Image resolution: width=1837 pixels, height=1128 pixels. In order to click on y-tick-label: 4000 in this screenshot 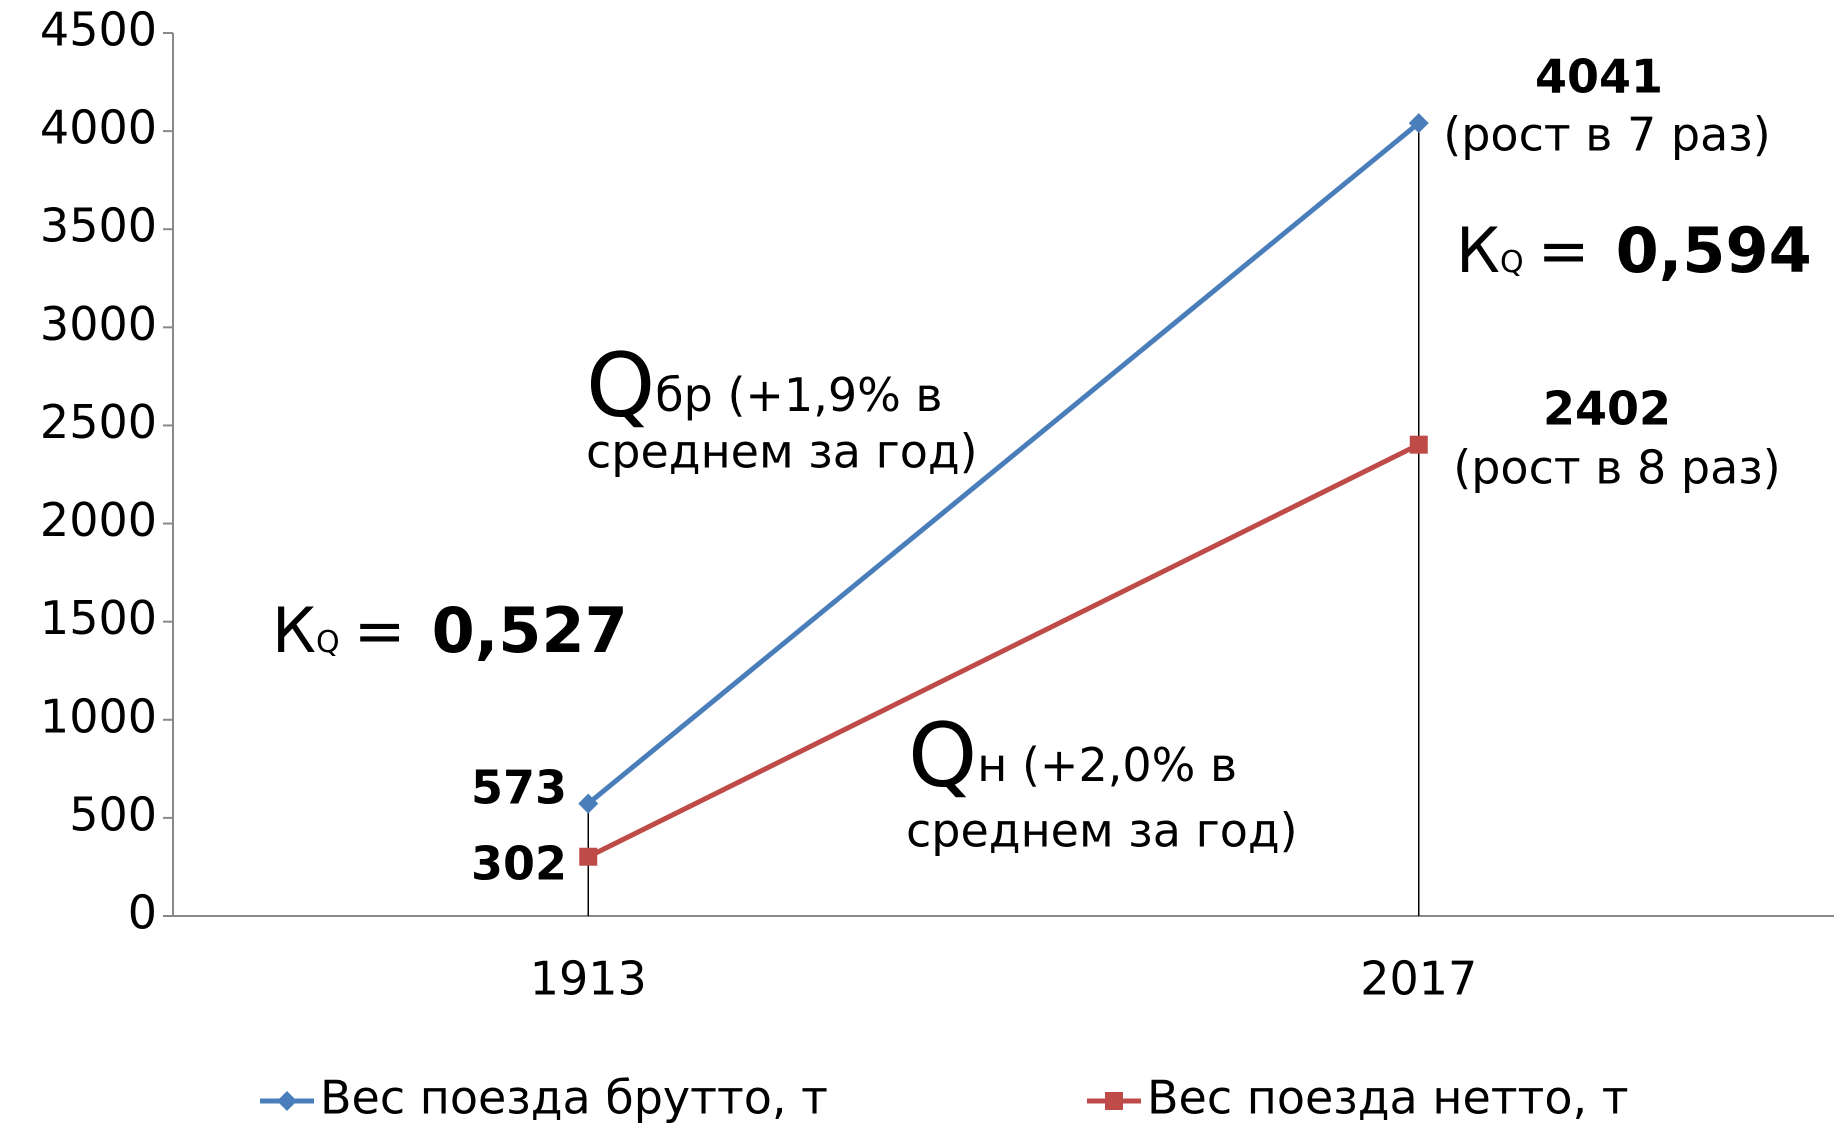, I will do `click(98, 128)`.